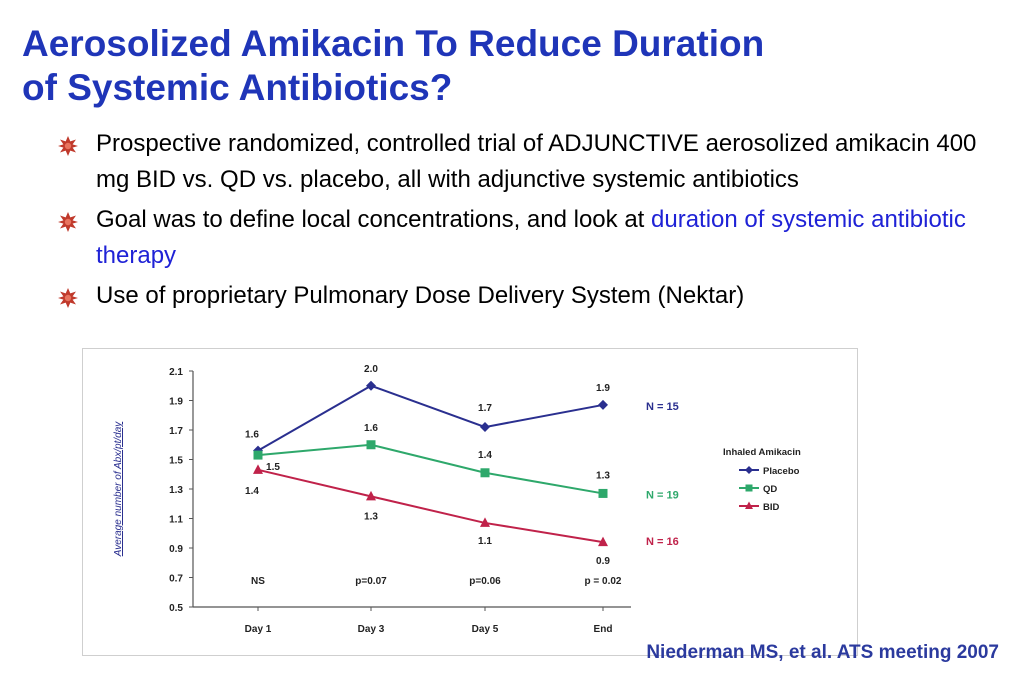 The width and height of the screenshot is (1023, 682). What do you see at coordinates (603, 629) in the screenshot?
I see `x-tick-label: End` at bounding box center [603, 629].